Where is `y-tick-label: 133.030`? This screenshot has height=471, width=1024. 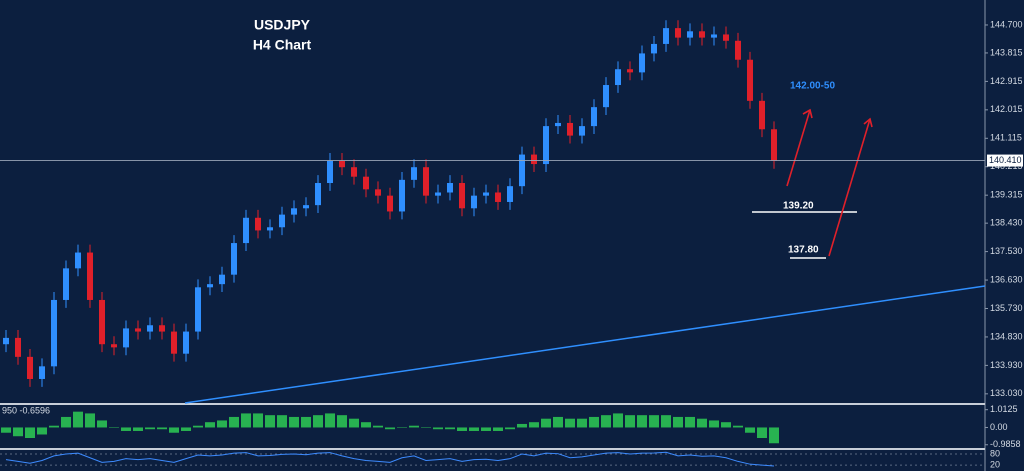
y-tick-label: 133.030 is located at coordinates (1006, 393).